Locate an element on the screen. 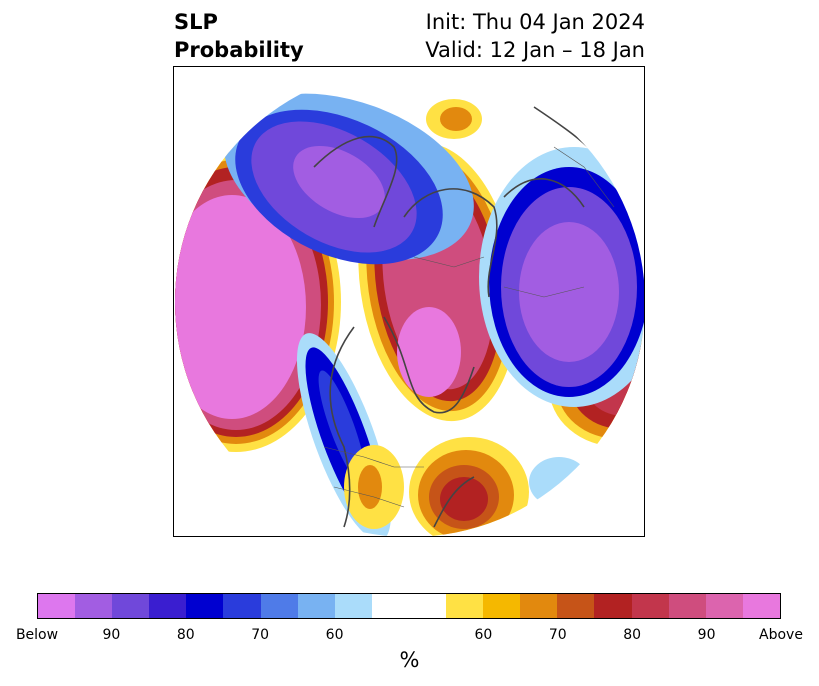  northern-low-anomaly is located at coordinates (349, 179).